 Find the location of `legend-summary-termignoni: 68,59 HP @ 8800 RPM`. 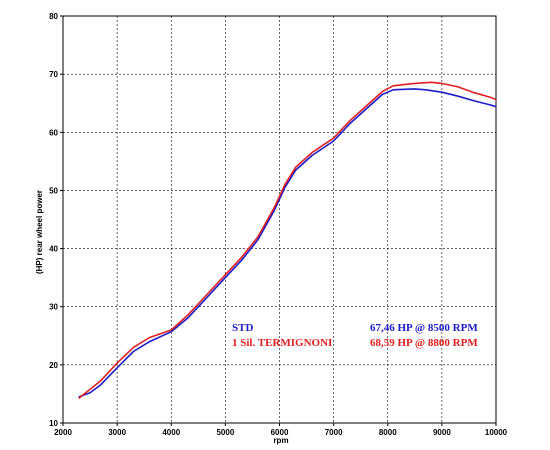

legend-summary-termignoni: 68,59 HP @ 8800 RPM is located at coordinates (424, 343).